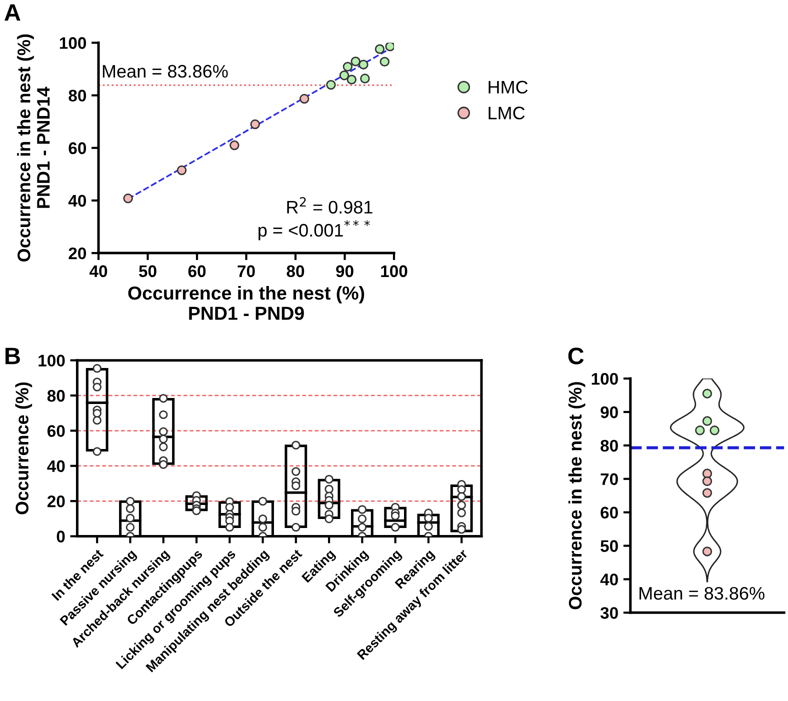  What do you see at coordinates (246, 271) in the screenshot?
I see `x-tick-label: 70` at bounding box center [246, 271].